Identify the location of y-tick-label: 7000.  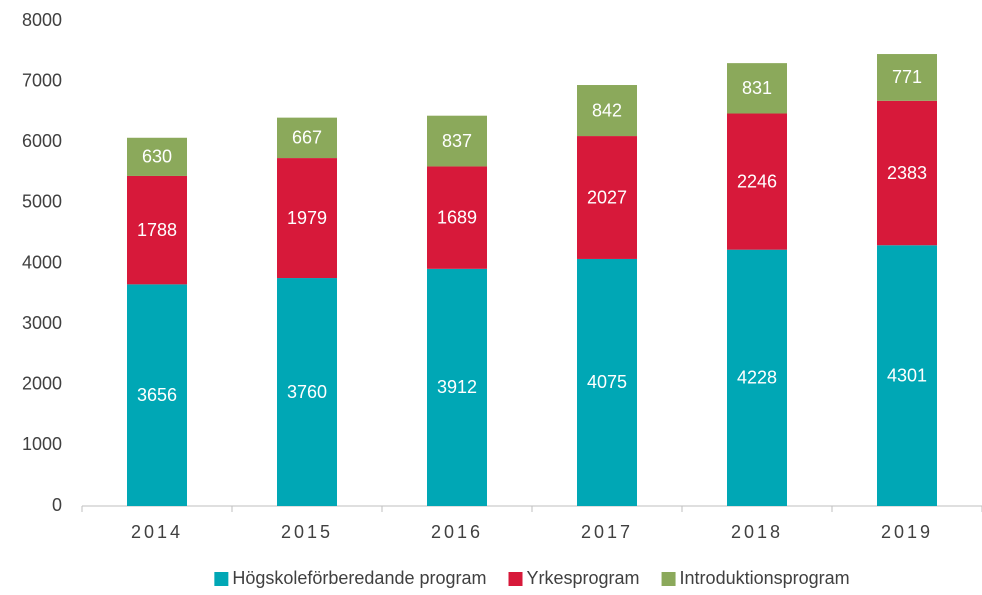
(42, 80).